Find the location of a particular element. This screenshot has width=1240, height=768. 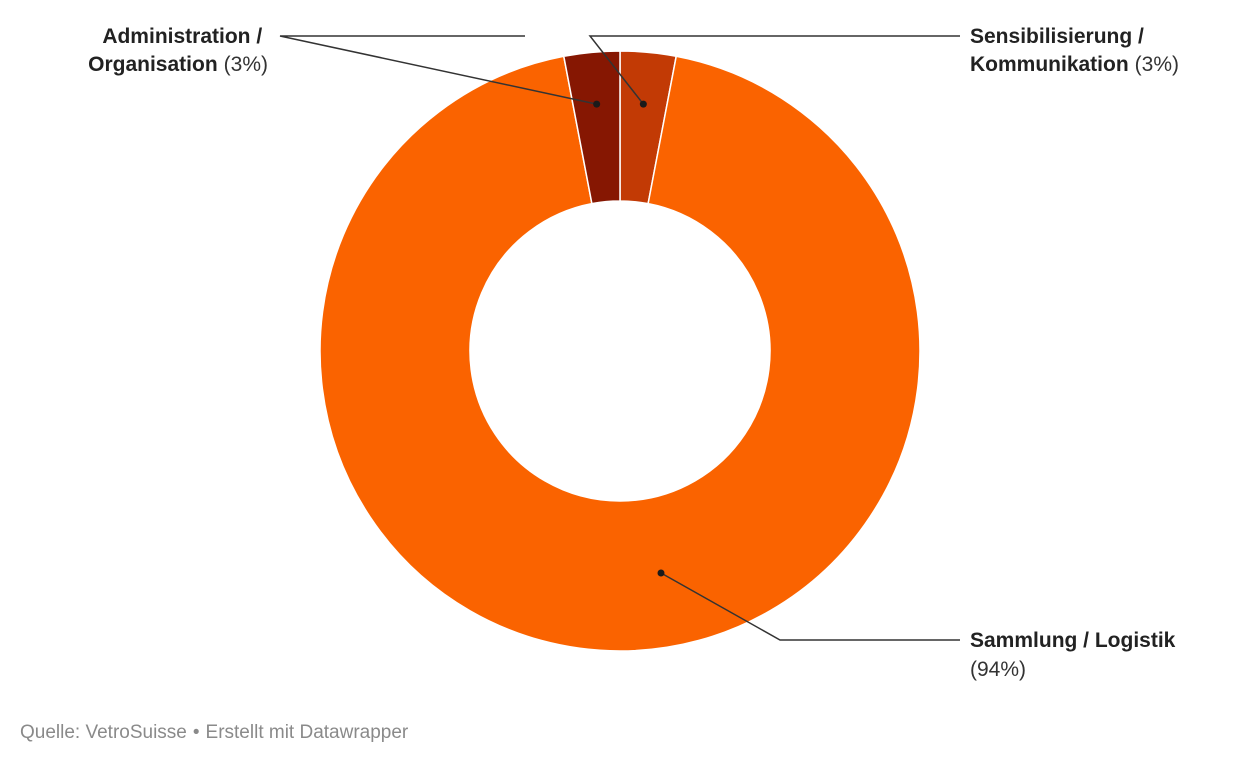

leader-line-sammlung is located at coordinates (810, 606).